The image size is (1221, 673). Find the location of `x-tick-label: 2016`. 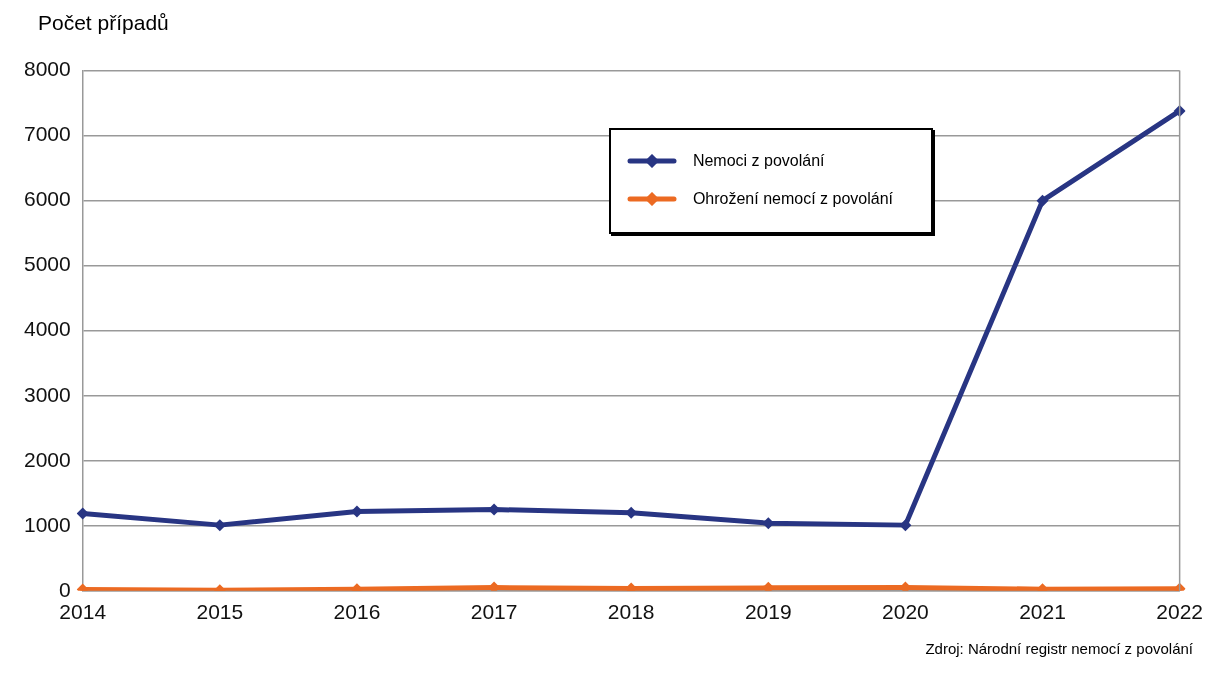

x-tick-label: 2016 is located at coordinates (357, 612).